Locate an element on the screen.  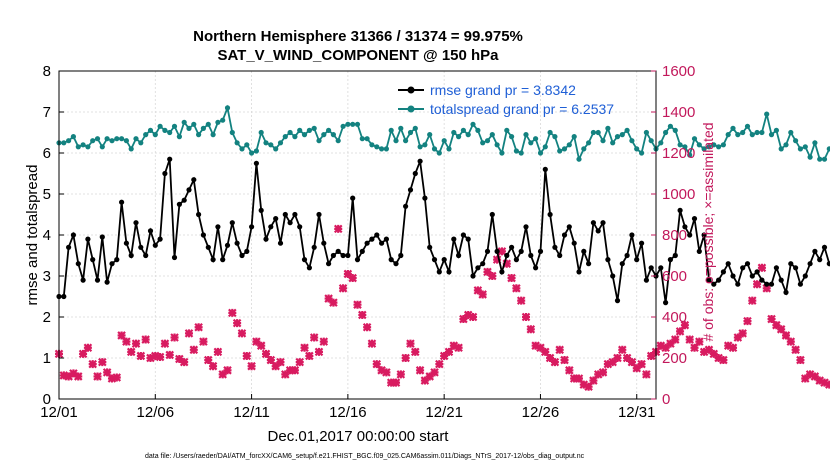
x-tick-label: 12/01 is located at coordinates (59, 412).